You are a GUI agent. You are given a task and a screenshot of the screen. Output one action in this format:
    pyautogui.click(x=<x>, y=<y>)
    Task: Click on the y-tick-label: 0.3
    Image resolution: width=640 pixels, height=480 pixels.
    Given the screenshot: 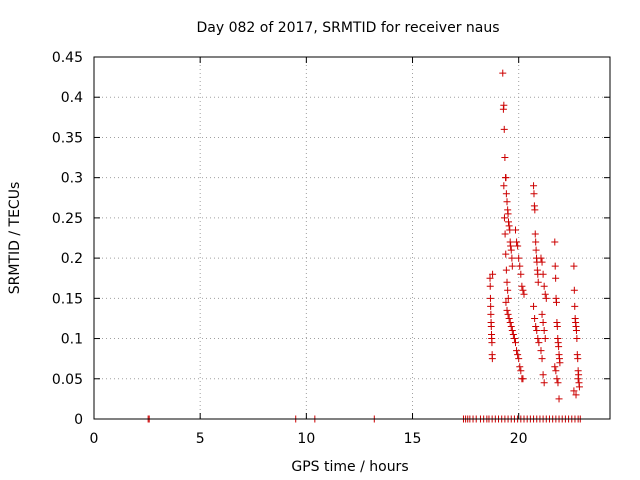 What is the action you would take?
    pyautogui.click(x=72, y=179)
    